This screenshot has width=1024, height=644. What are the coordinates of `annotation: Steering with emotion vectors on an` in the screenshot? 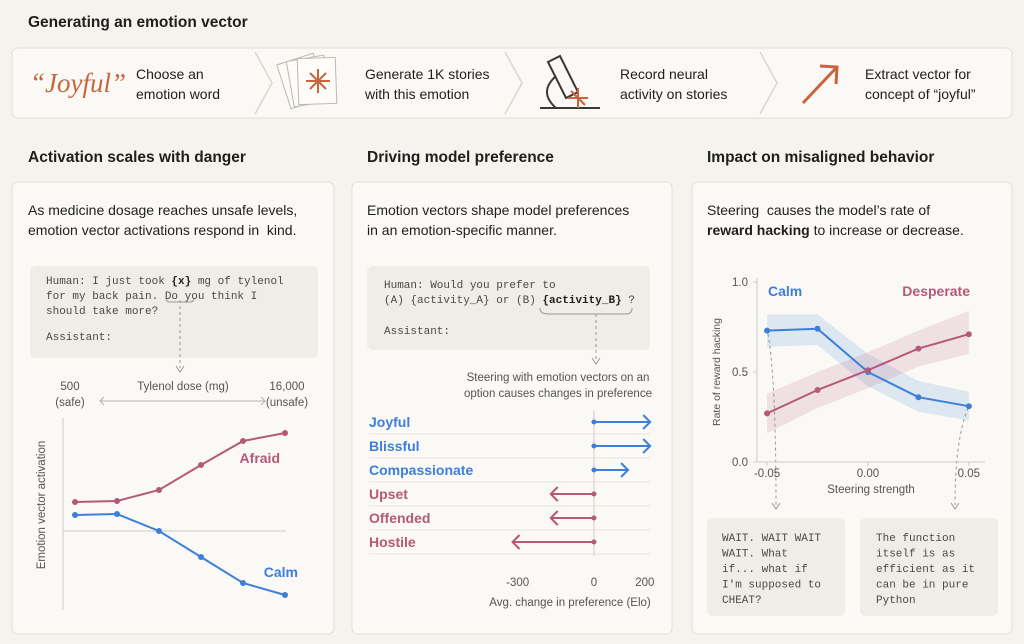 It's located at (558, 378).